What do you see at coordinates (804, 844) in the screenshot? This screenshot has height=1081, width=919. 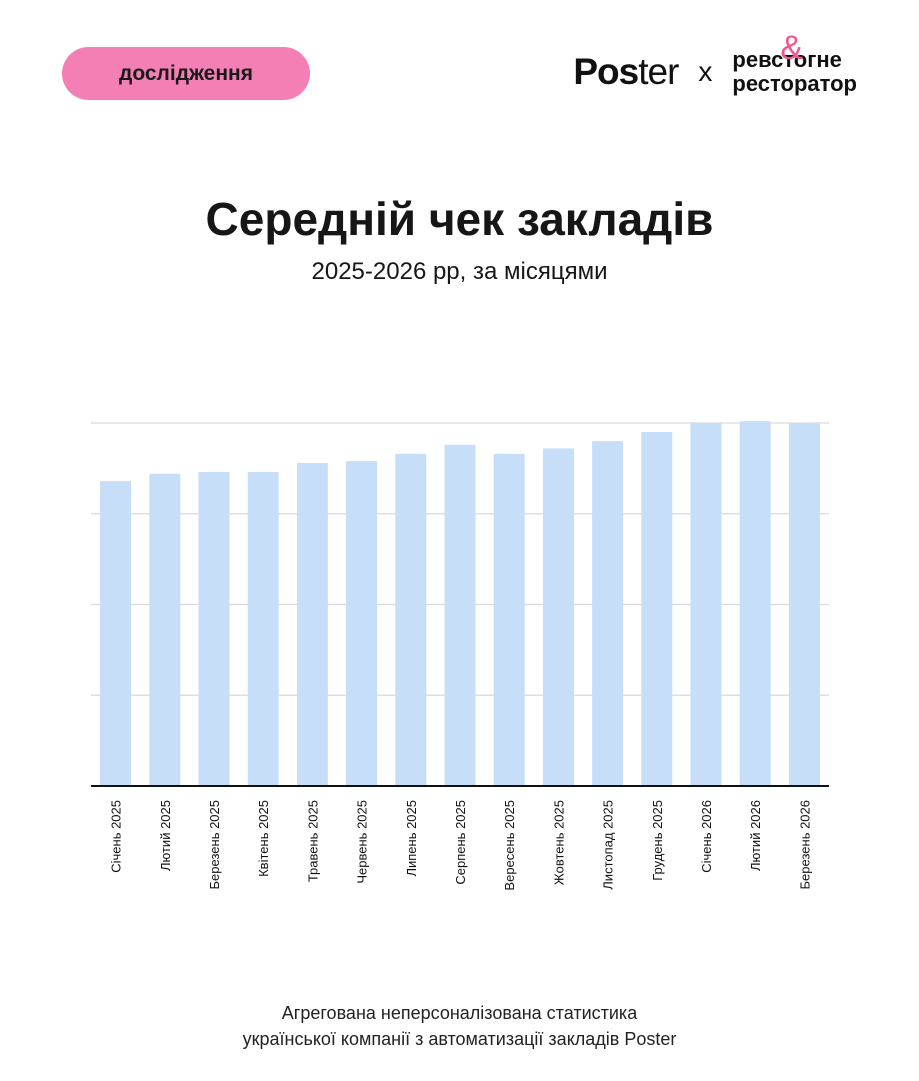 I see `x-tick-label: Березень 2026` at bounding box center [804, 844].